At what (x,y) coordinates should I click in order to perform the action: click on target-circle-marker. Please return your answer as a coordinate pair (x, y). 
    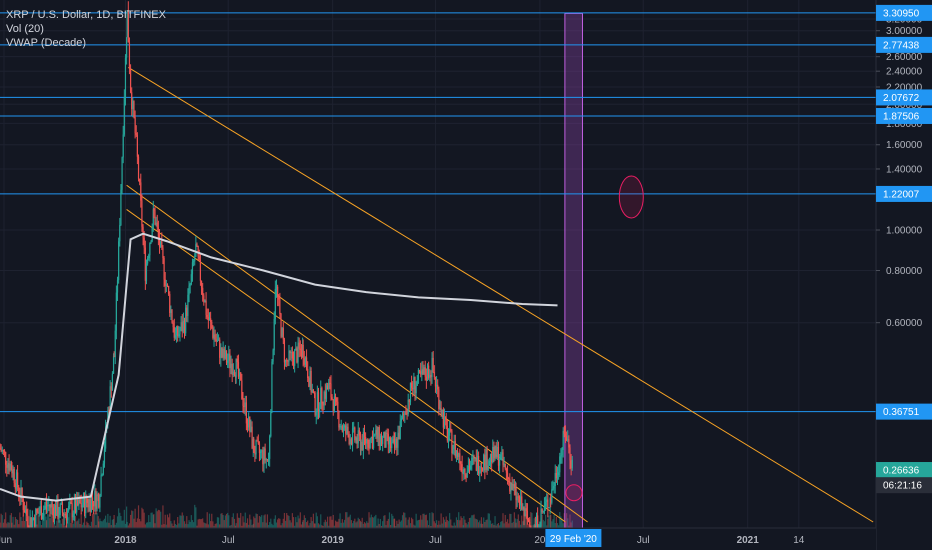
    Looking at the image, I should click on (631, 197).